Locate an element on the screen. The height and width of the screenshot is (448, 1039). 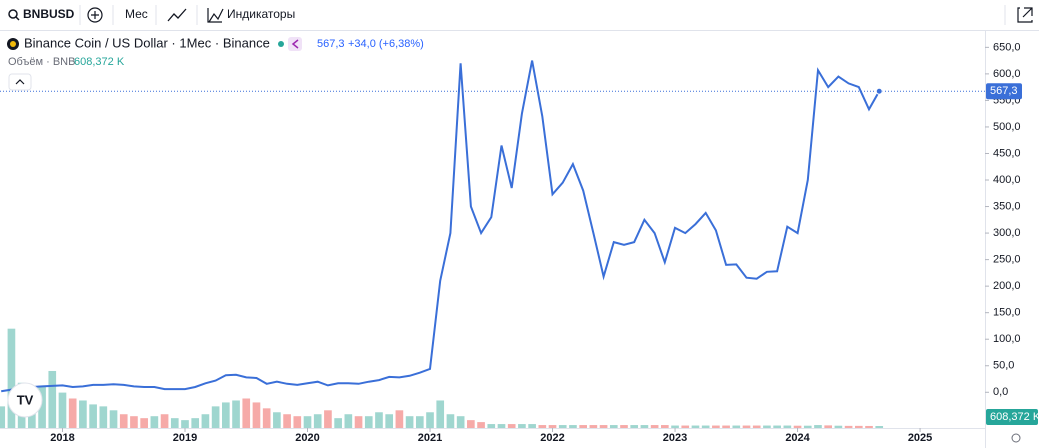
volume-last: 608,372 K is located at coordinates (99, 62).